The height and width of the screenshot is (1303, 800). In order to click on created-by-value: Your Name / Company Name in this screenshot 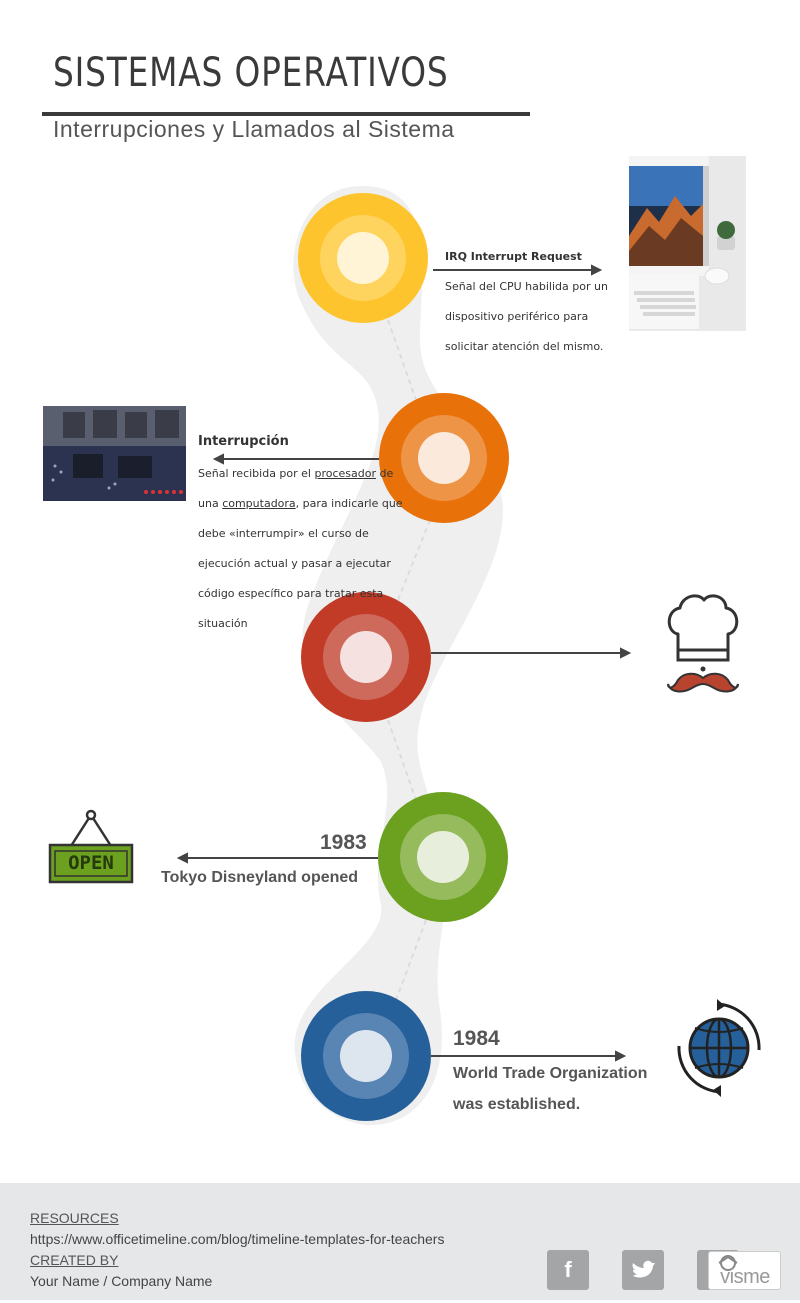, I will do `click(121, 1281)`.